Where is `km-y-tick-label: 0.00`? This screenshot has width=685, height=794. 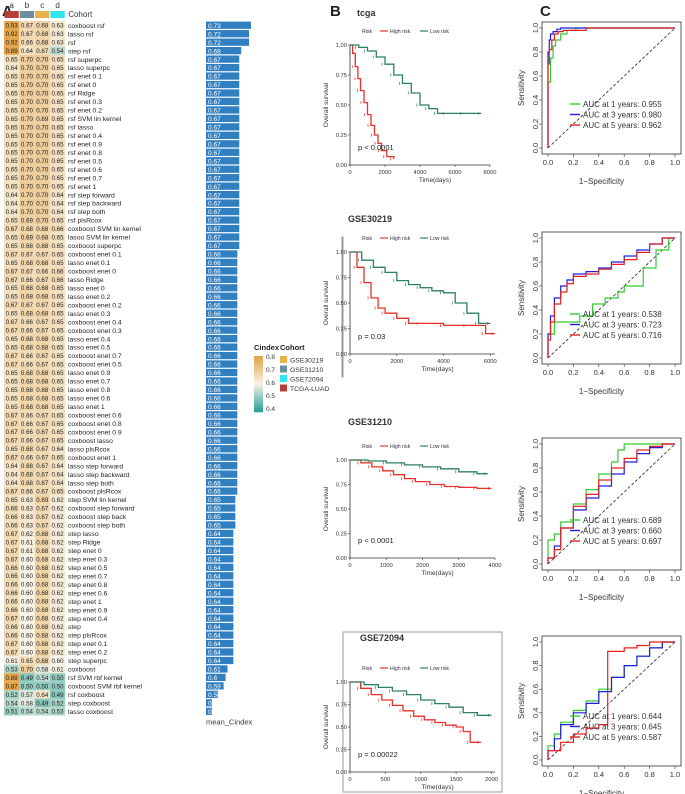 km-y-tick-label: 0.00 is located at coordinates (341, 559).